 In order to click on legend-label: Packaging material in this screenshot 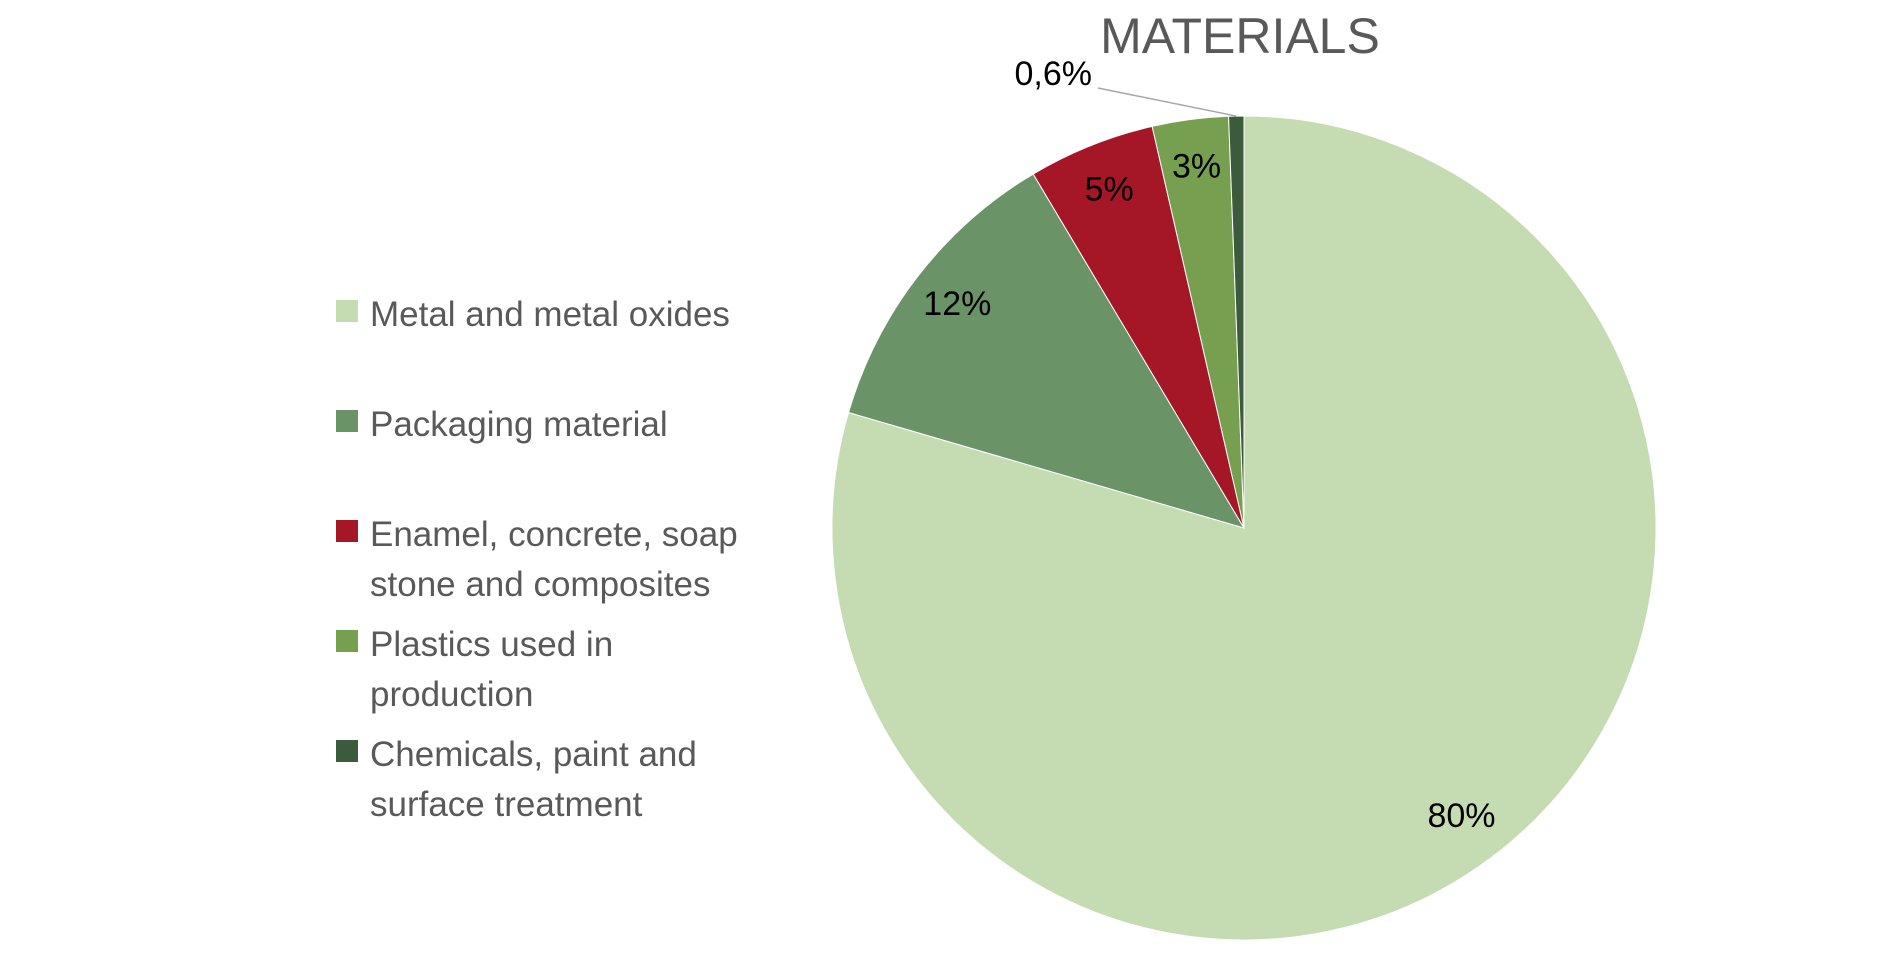, I will do `click(519, 424)`.